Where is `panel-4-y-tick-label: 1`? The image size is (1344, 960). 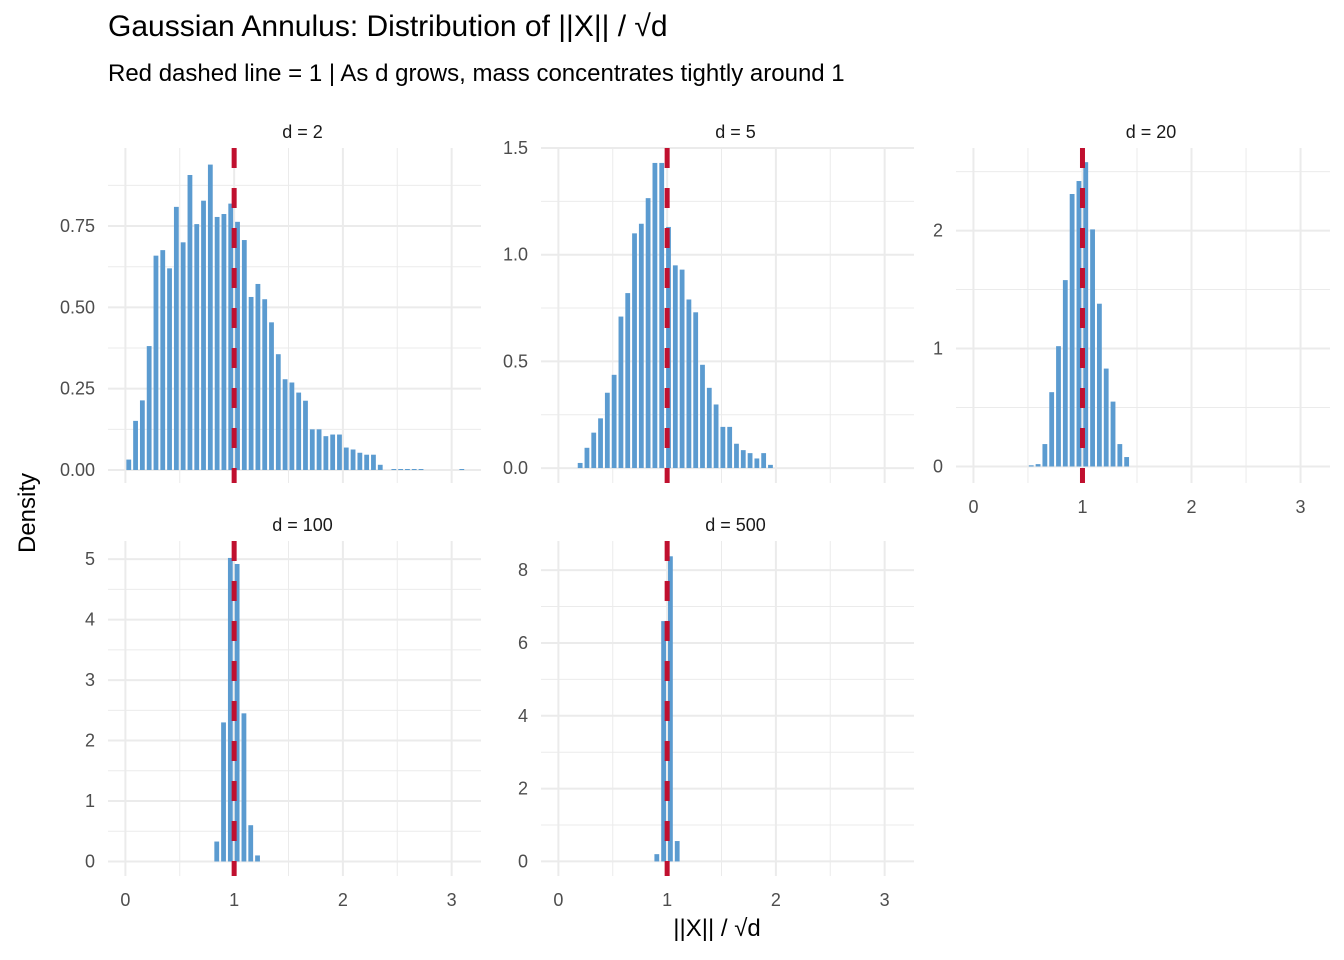 panel-4-y-tick-label: 1 is located at coordinates (90, 801).